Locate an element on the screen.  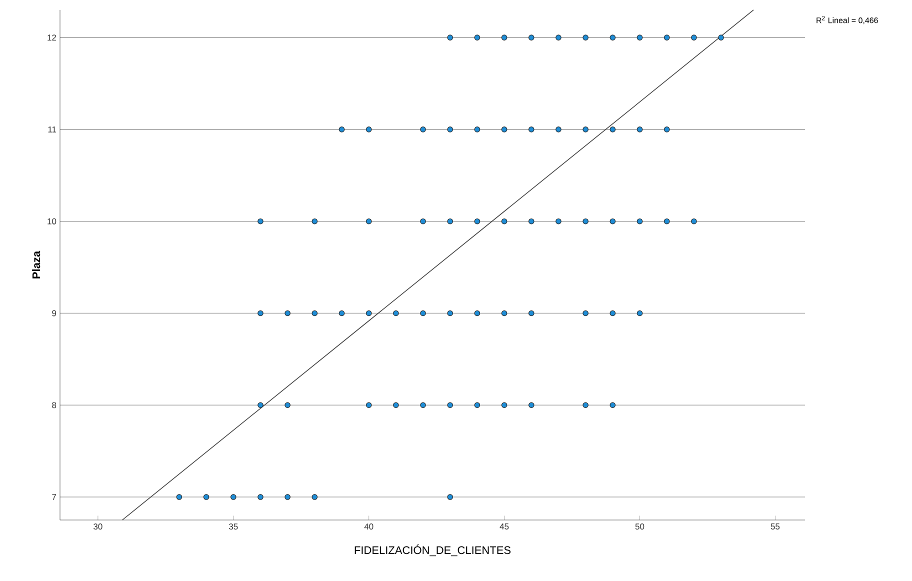
x-axis-title: FIDELIZACIÓN_DE_CLIENTES is located at coordinates (432, 550).